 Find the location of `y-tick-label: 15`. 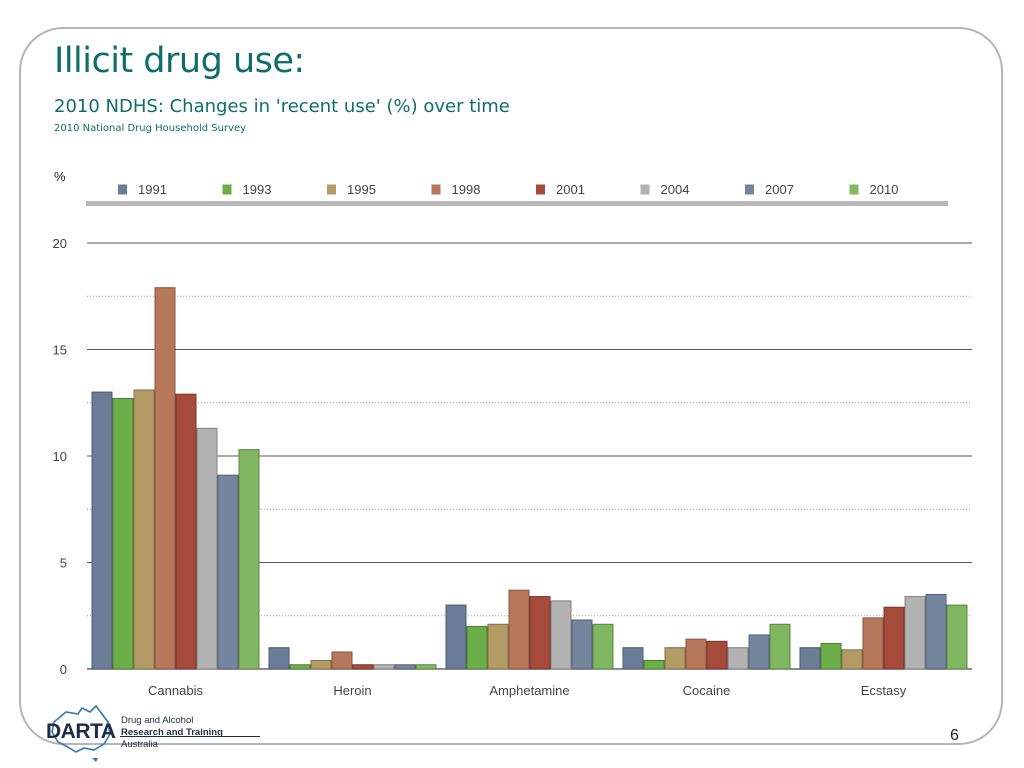

y-tick-label: 15 is located at coordinates (60, 350).